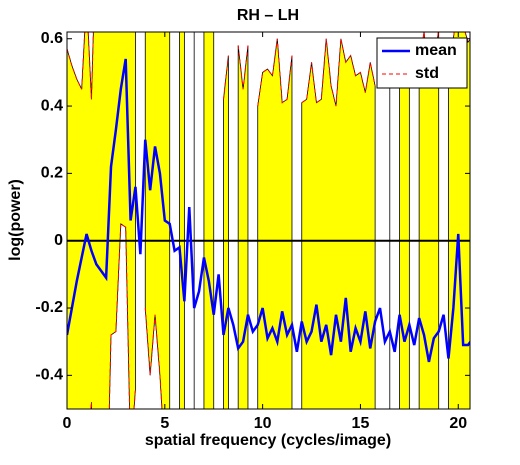 This screenshot has width=520, height=465. What do you see at coordinates (49, 307) in the screenshot?
I see `y-tick-label: -0.2` at bounding box center [49, 307].